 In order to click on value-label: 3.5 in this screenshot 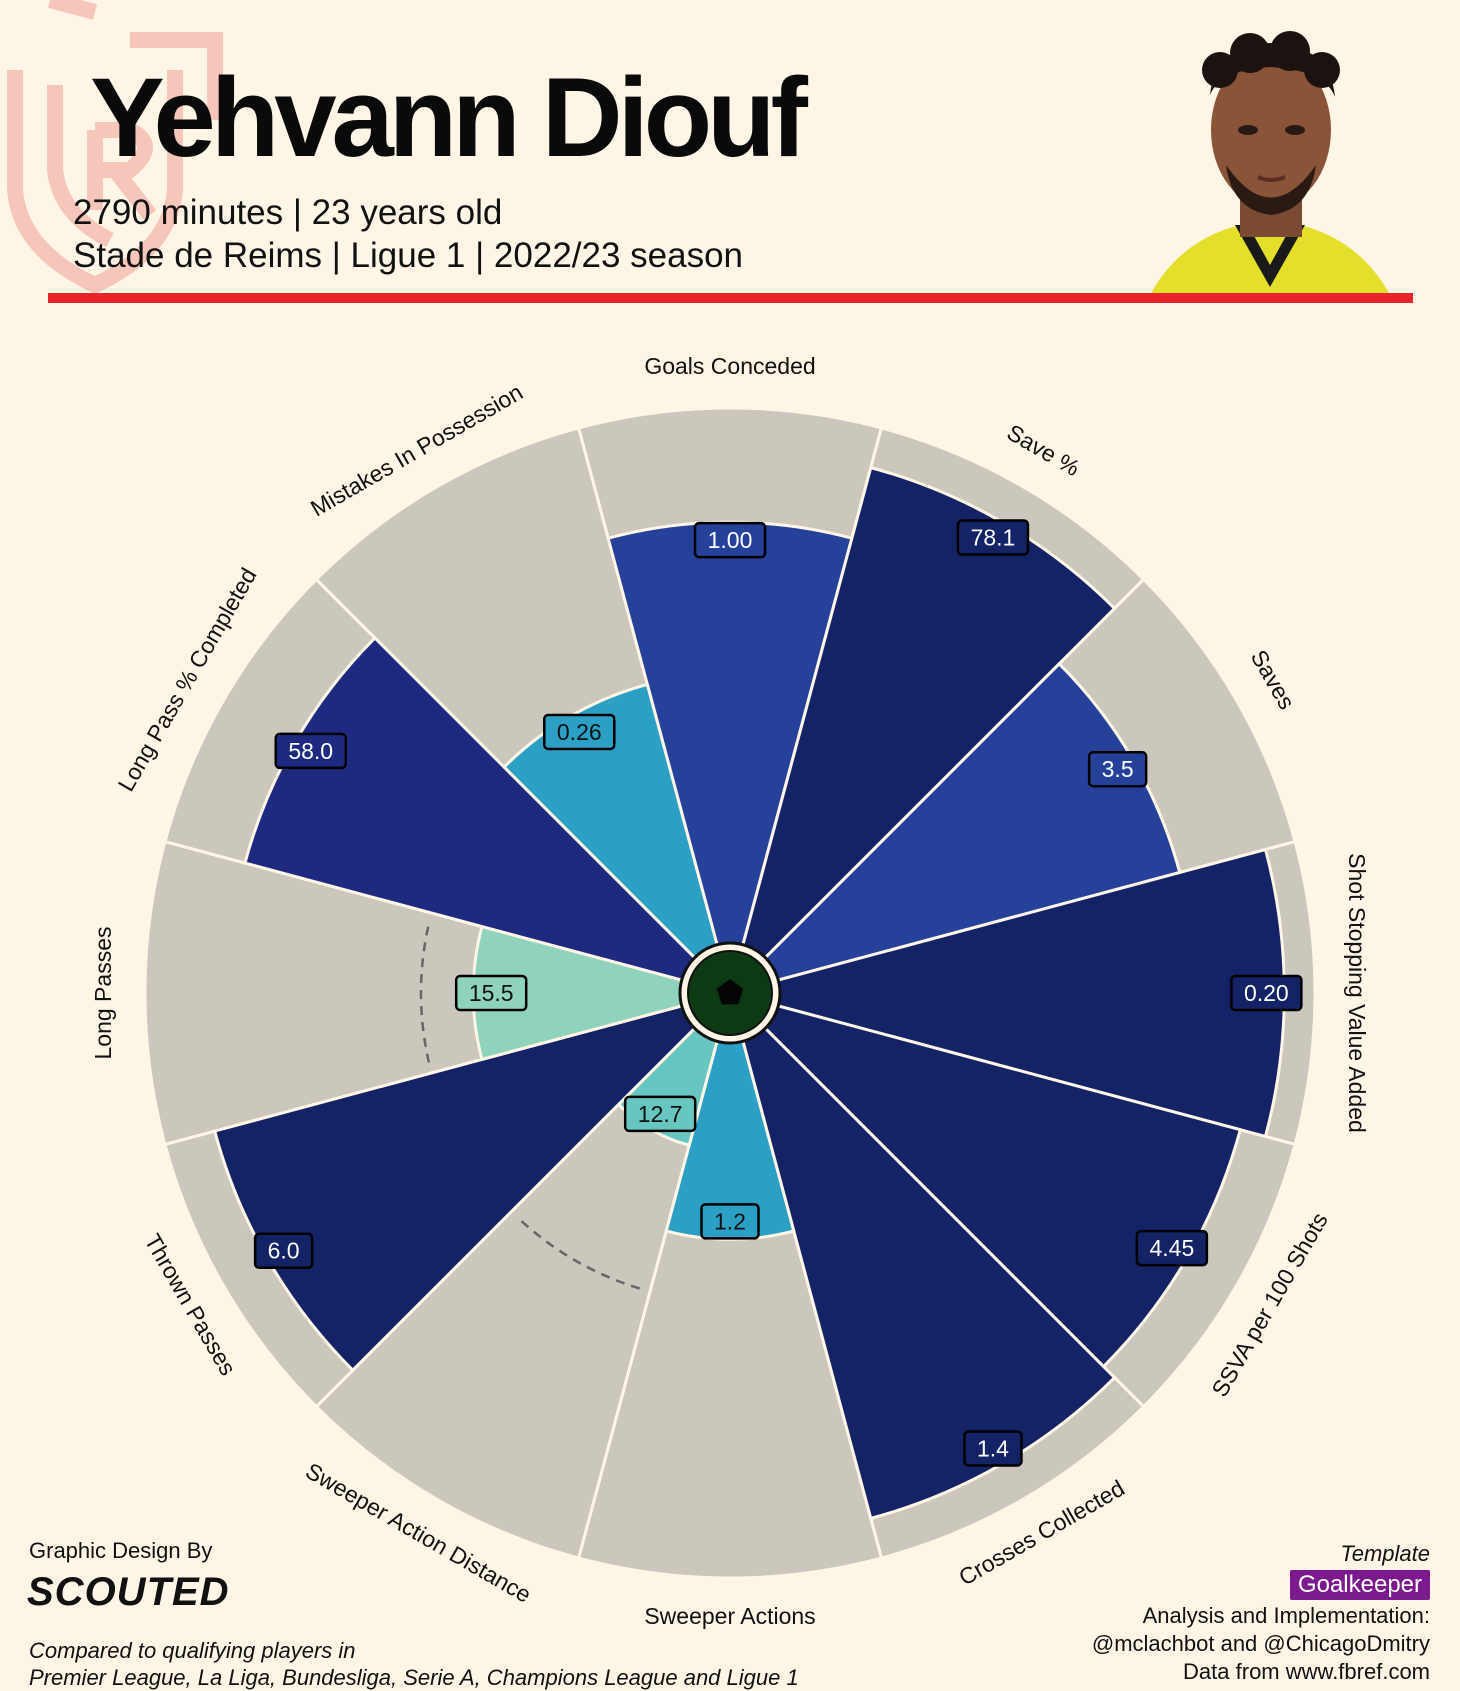, I will do `click(1118, 769)`.